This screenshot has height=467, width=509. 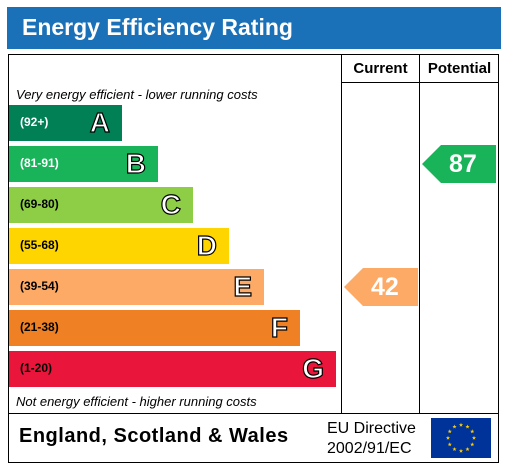 I want to click on band-letter-label: F, so click(x=279, y=327).